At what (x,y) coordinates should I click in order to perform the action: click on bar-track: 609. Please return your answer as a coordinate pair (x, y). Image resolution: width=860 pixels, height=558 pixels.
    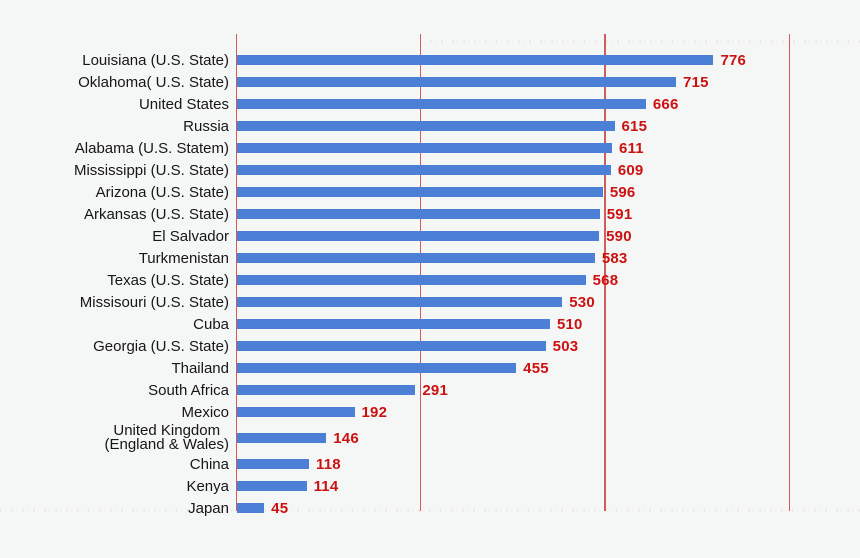
    Looking at the image, I should click on (544, 170).